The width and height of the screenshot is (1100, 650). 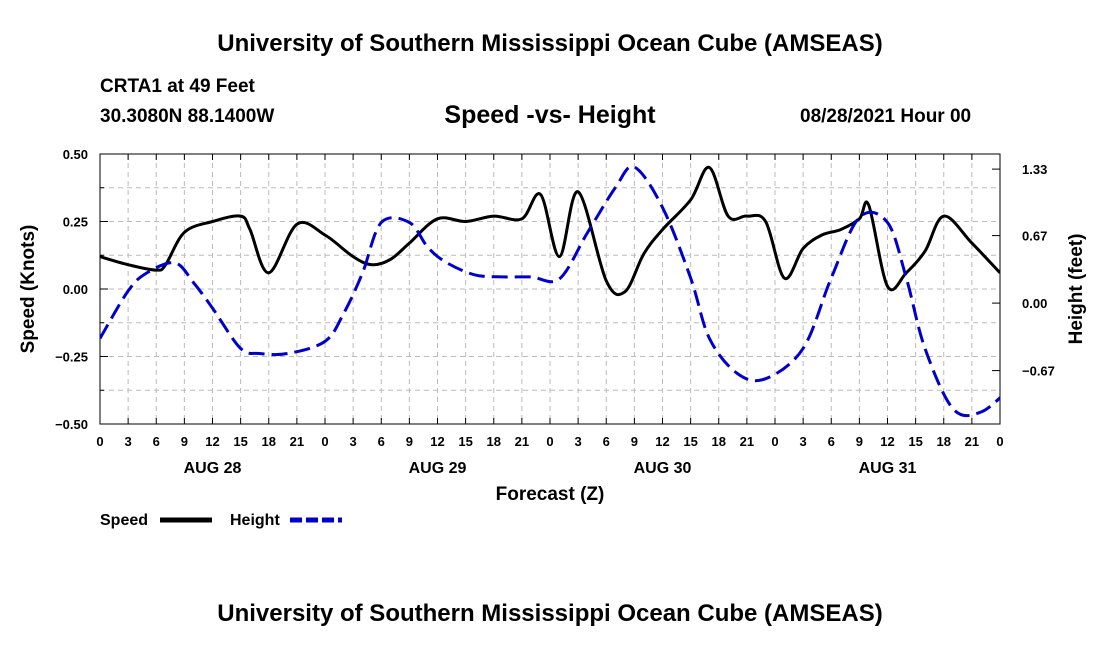 What do you see at coordinates (177, 86) in the screenshot?
I see `station-label: CRTA1 at 49 Feet` at bounding box center [177, 86].